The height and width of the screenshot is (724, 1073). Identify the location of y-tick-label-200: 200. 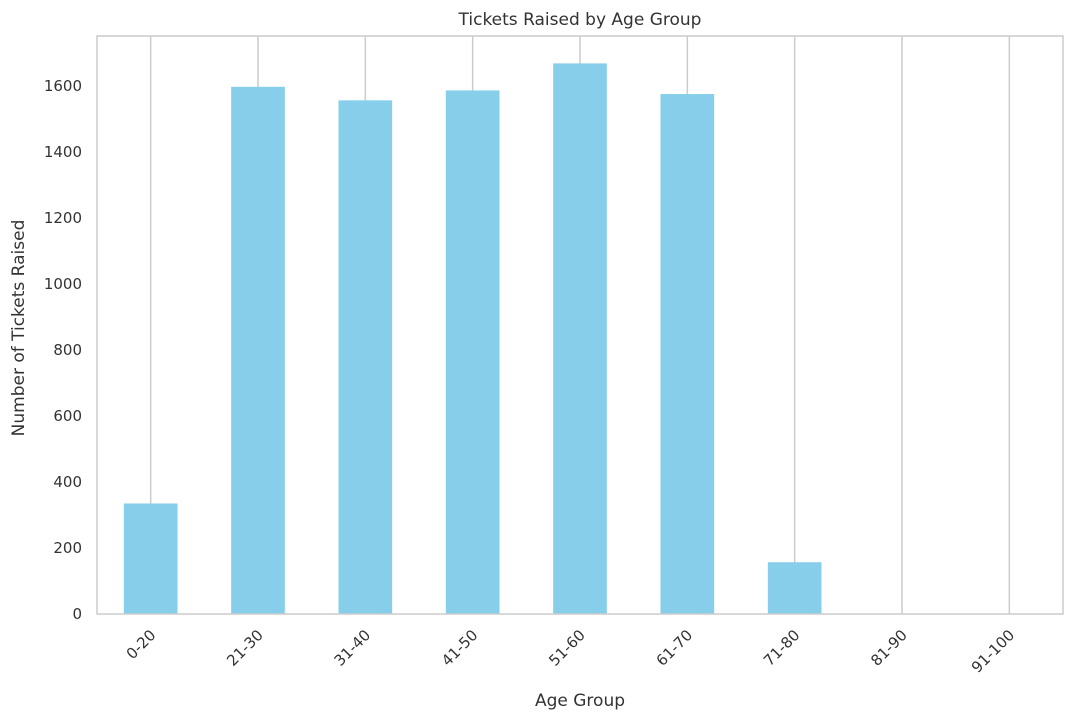
(67, 548).